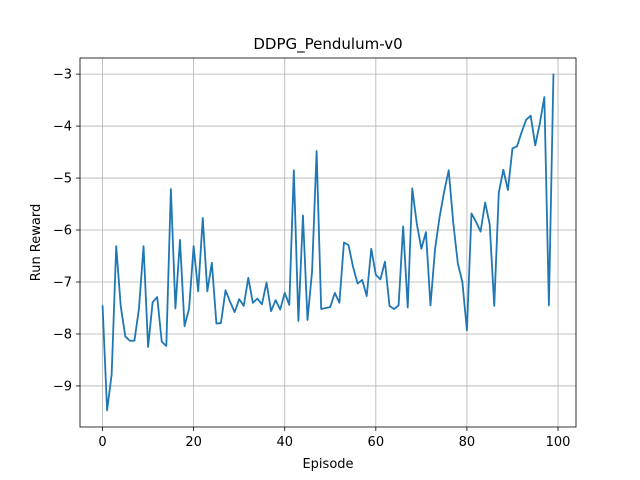  Describe the element at coordinates (327, 464) in the screenshot. I see `x-axis-label: Episode` at that location.